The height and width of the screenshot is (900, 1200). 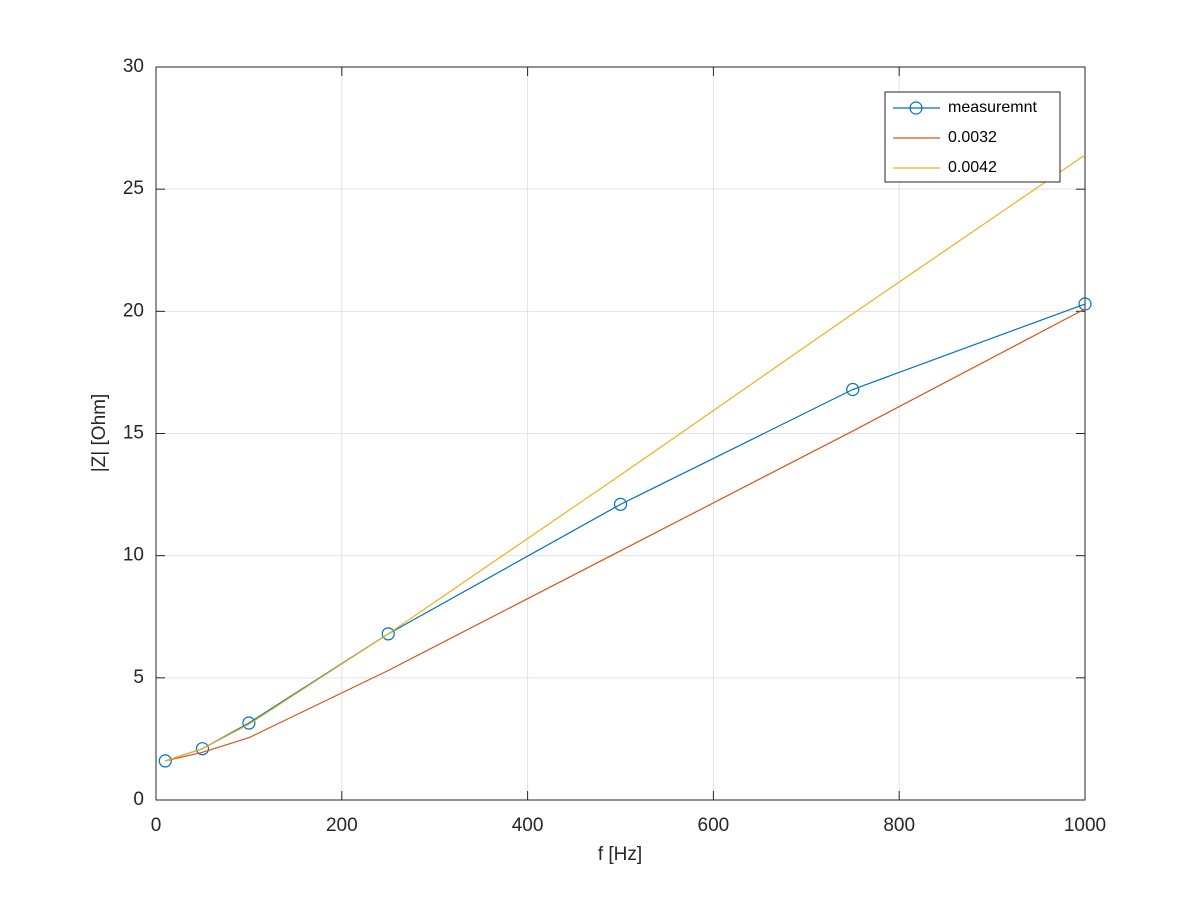 I want to click on y-tick-label: 25, so click(x=133, y=188).